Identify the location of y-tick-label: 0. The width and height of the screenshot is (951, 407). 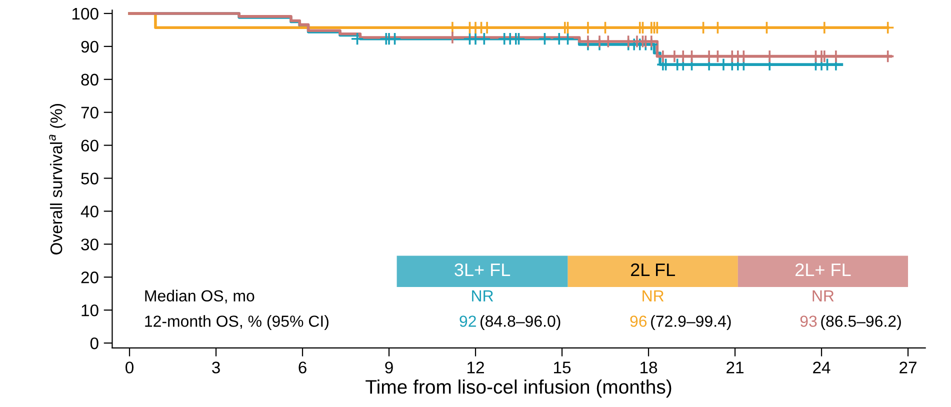
(94, 343).